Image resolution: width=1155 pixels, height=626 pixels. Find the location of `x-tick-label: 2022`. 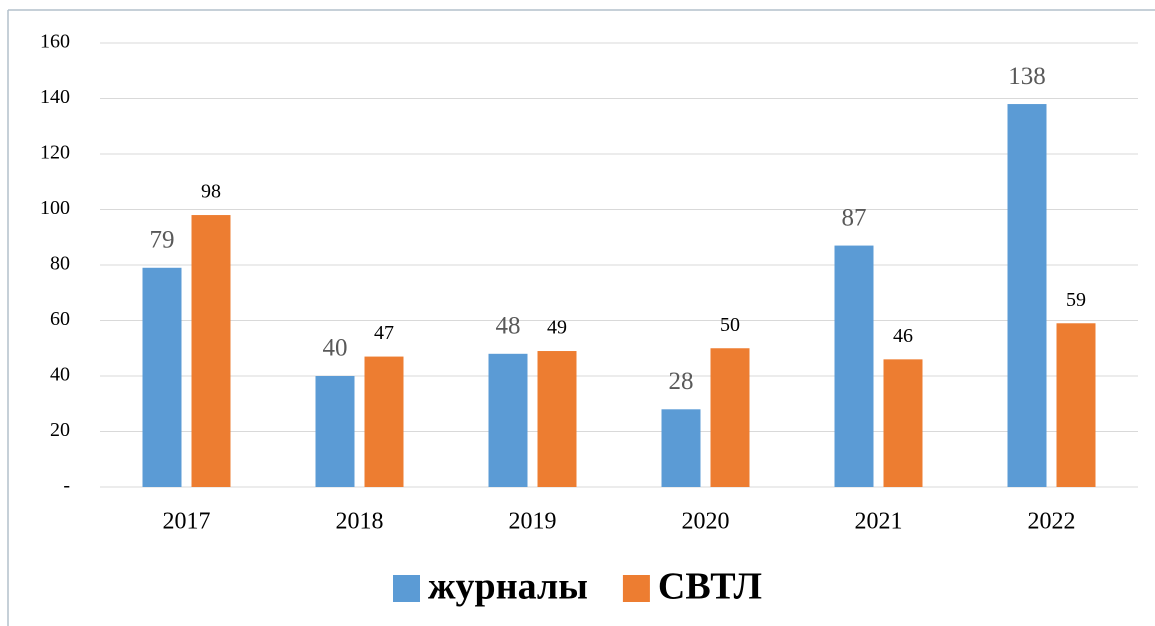

x-tick-label: 2022 is located at coordinates (1052, 522).